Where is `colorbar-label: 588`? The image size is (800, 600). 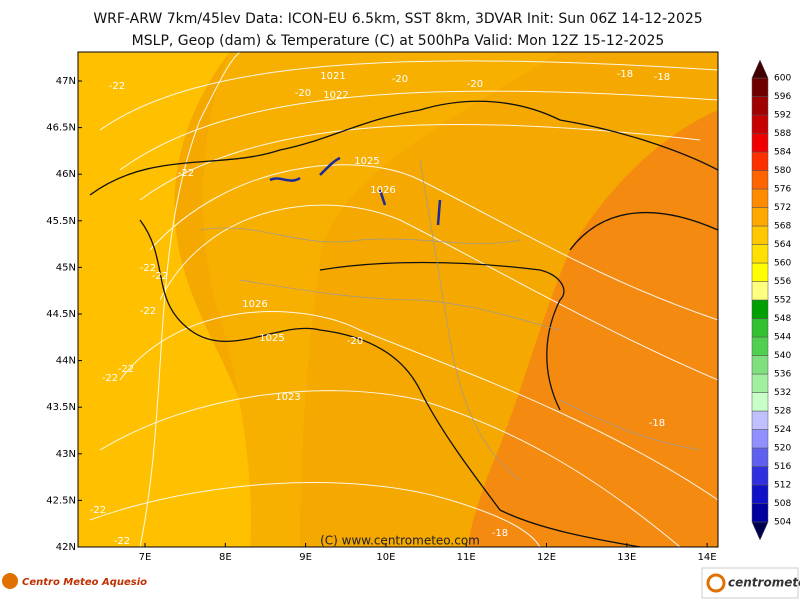 colorbar-label: 588 is located at coordinates (782, 134).